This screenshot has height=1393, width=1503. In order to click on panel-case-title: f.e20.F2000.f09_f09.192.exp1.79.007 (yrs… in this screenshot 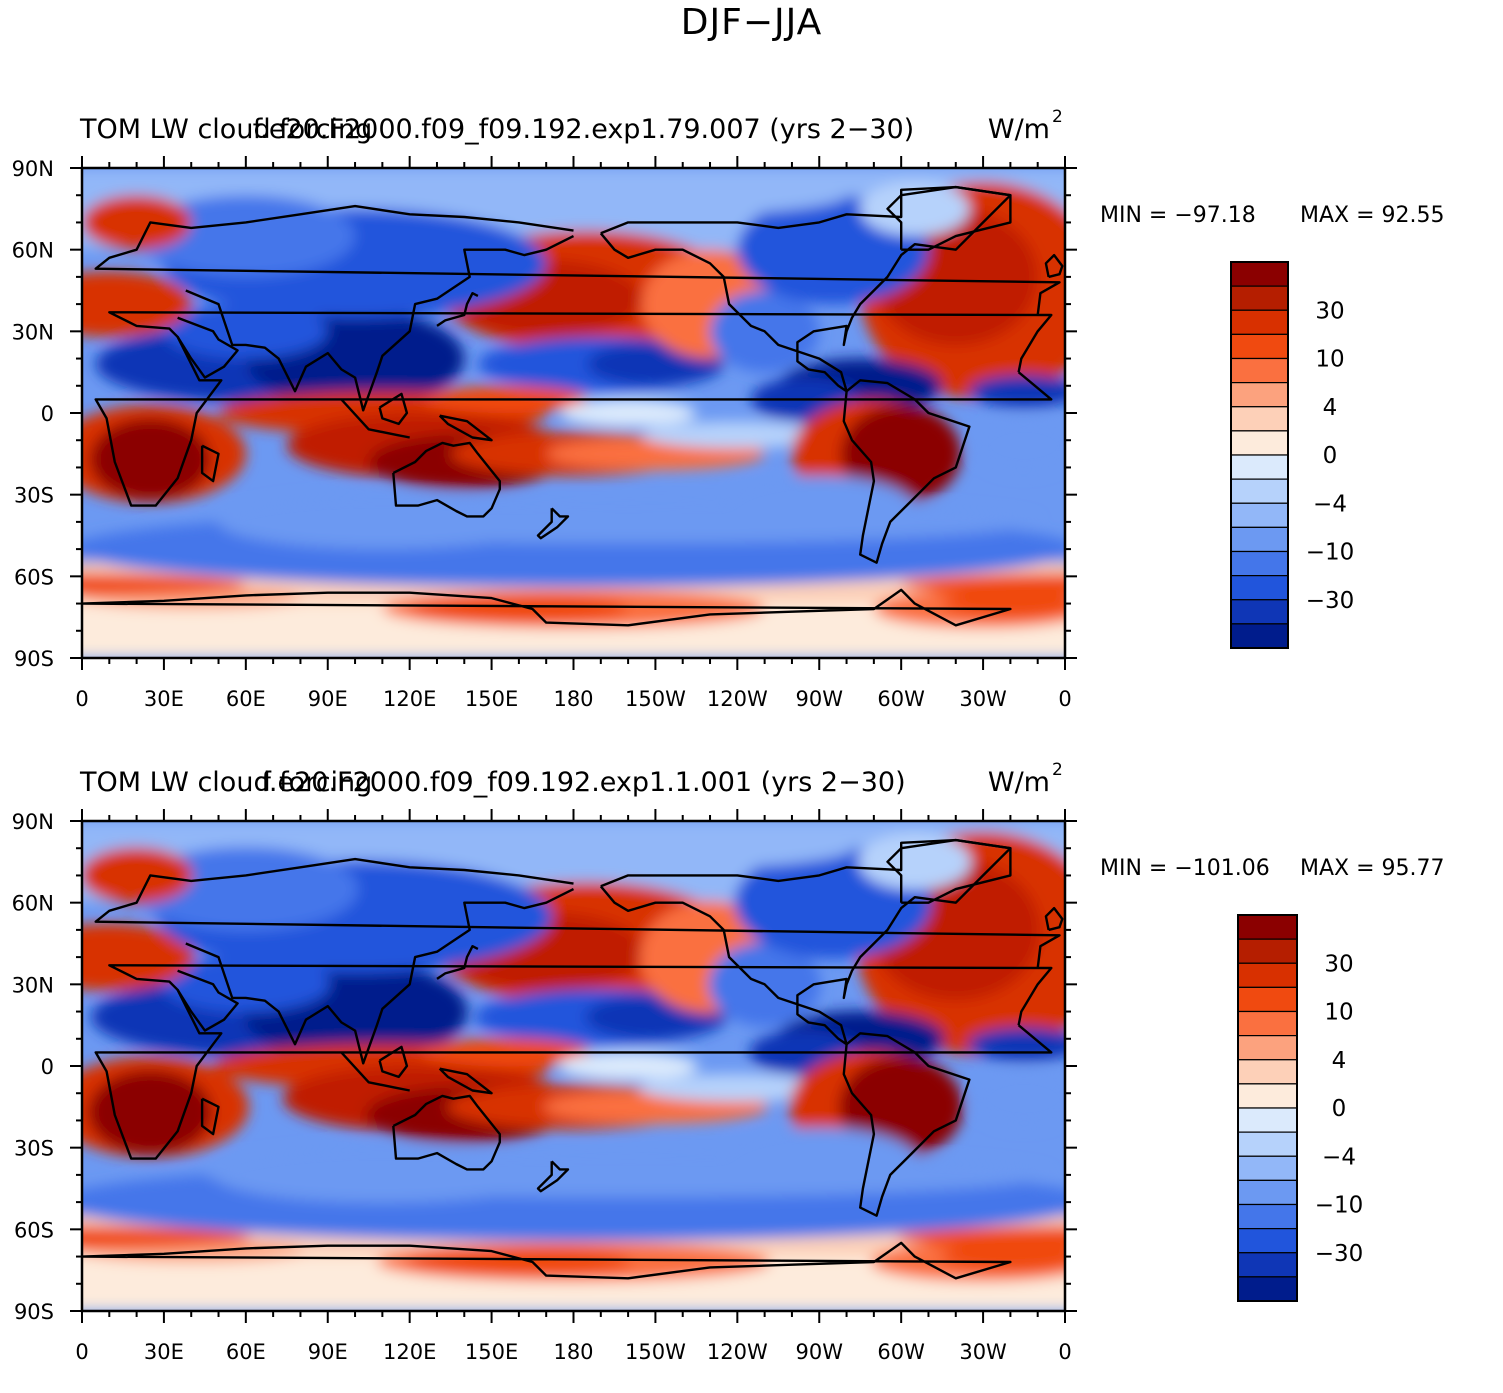, I will do `click(583, 129)`.